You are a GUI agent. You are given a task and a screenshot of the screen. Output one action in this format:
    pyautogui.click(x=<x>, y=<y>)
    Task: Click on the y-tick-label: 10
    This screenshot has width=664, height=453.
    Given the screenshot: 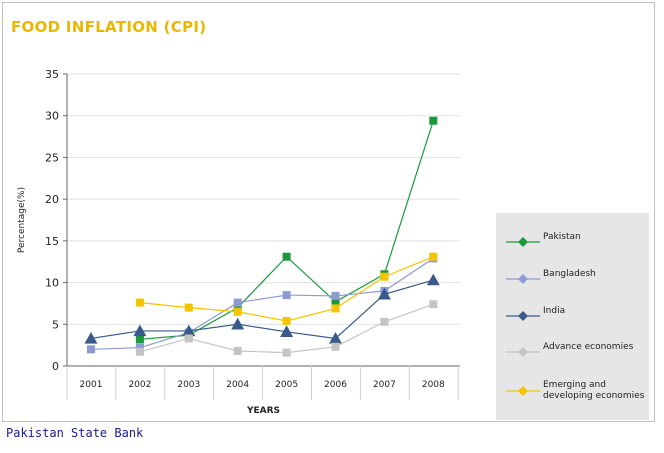 What is the action you would take?
    pyautogui.click(x=52, y=283)
    